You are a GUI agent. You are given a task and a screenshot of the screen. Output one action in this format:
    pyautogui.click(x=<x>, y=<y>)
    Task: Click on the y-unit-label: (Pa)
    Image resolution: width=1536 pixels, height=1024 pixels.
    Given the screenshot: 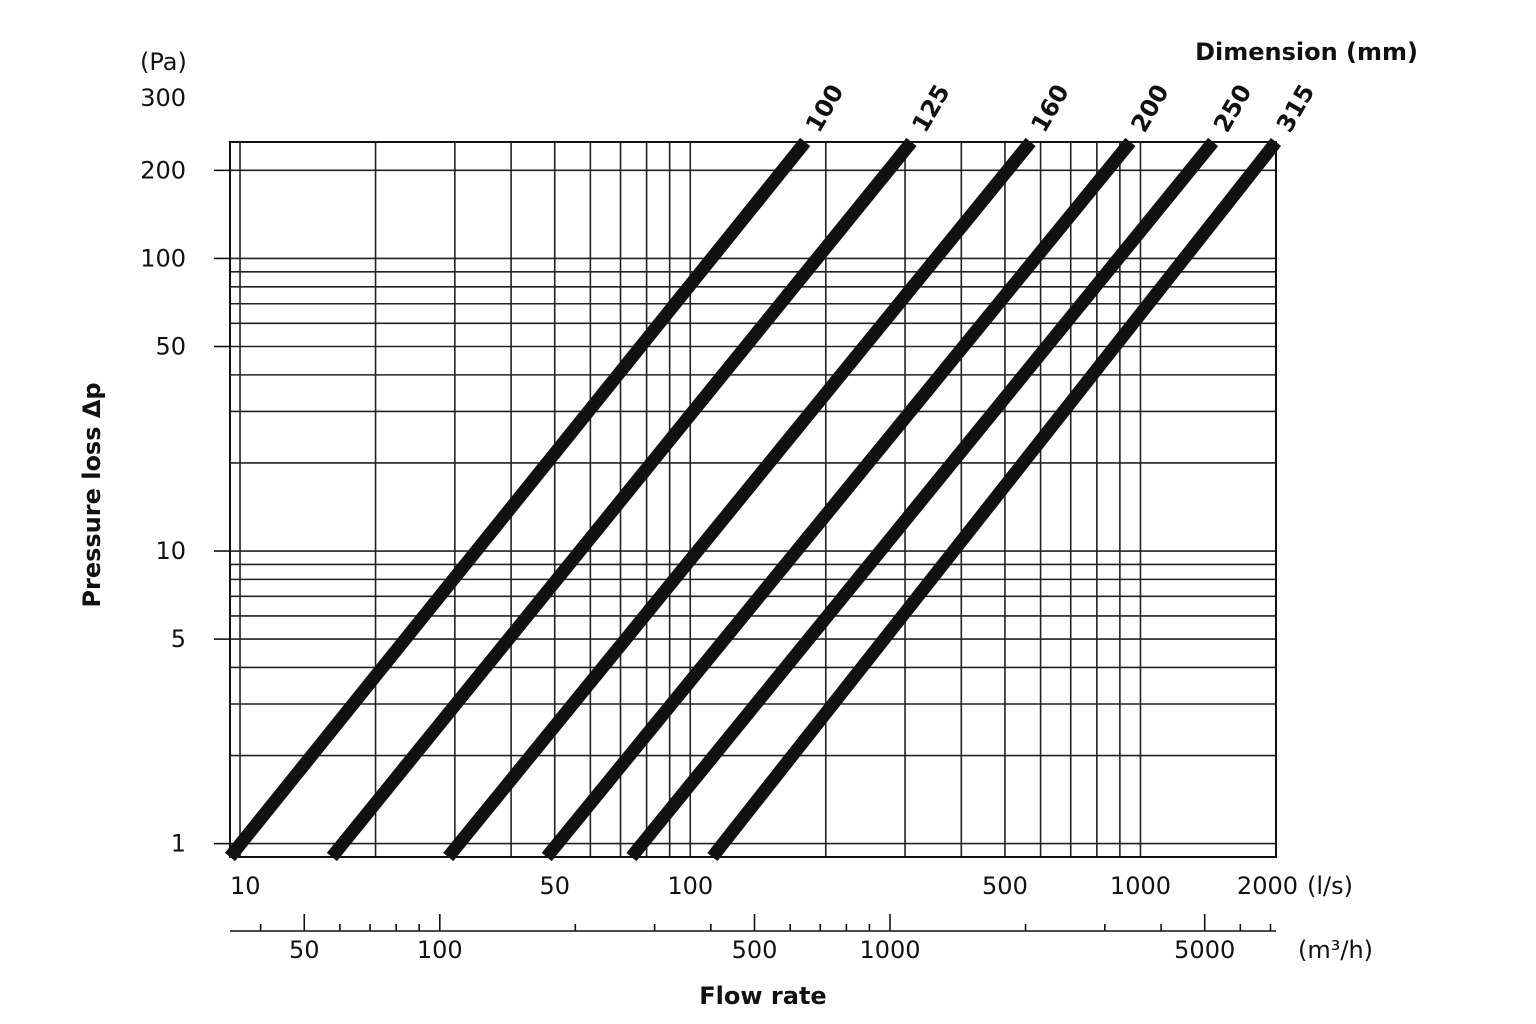 What is the action you would take?
    pyautogui.click(x=163, y=62)
    